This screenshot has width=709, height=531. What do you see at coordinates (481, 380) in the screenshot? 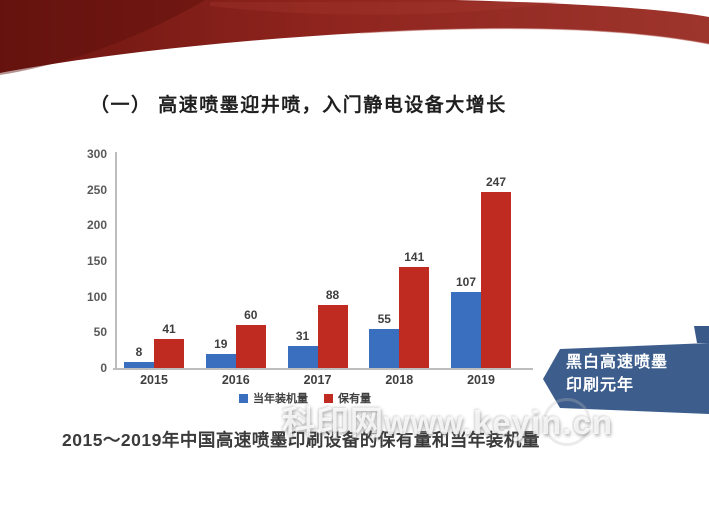
I see `x-axis-category-label: 2019` at bounding box center [481, 380].